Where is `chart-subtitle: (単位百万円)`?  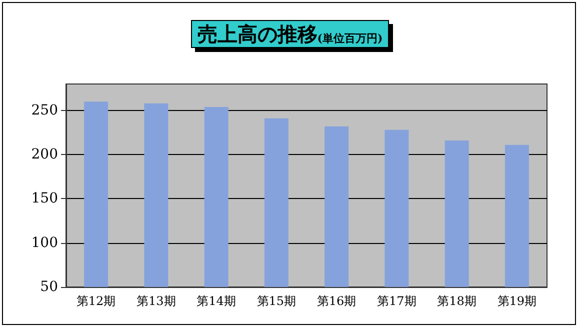
chart-subtitle: (単位百万円) is located at coordinates (350, 38).